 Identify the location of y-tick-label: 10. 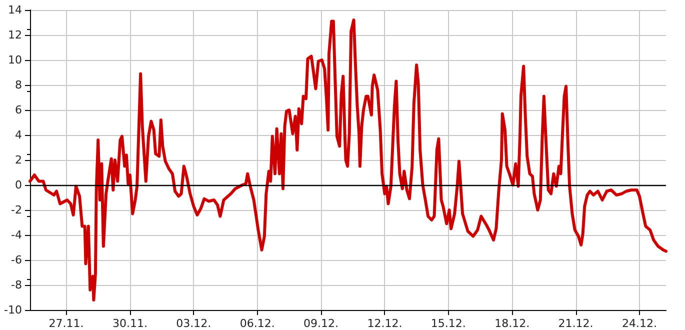
(15, 60).